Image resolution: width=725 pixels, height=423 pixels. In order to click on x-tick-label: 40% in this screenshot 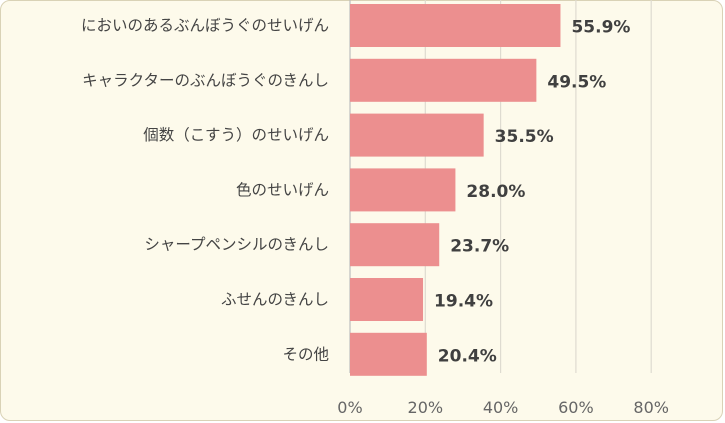, I will do `click(501, 407)`.